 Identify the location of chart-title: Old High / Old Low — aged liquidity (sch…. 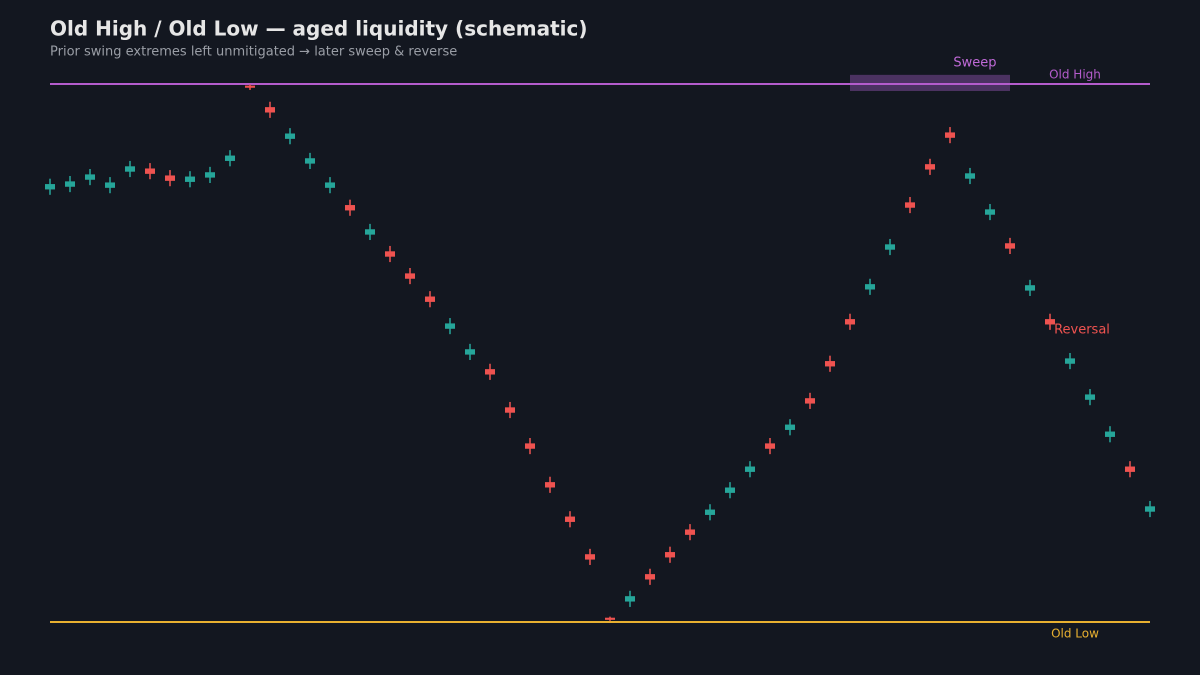
(319, 29).